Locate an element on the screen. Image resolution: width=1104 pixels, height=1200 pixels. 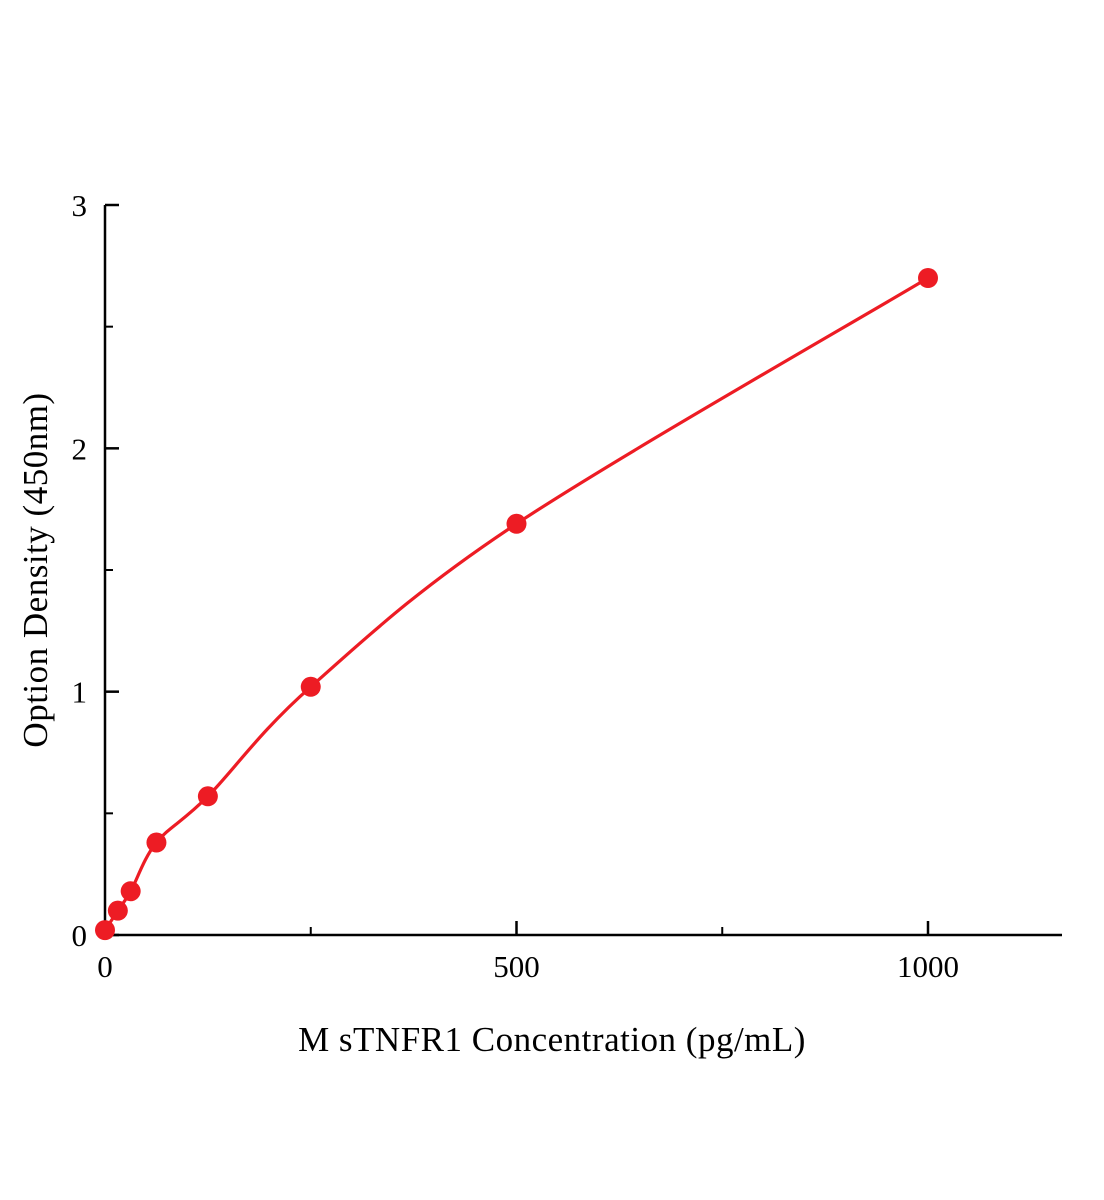
x-tick-label: 0 is located at coordinates (105, 966).